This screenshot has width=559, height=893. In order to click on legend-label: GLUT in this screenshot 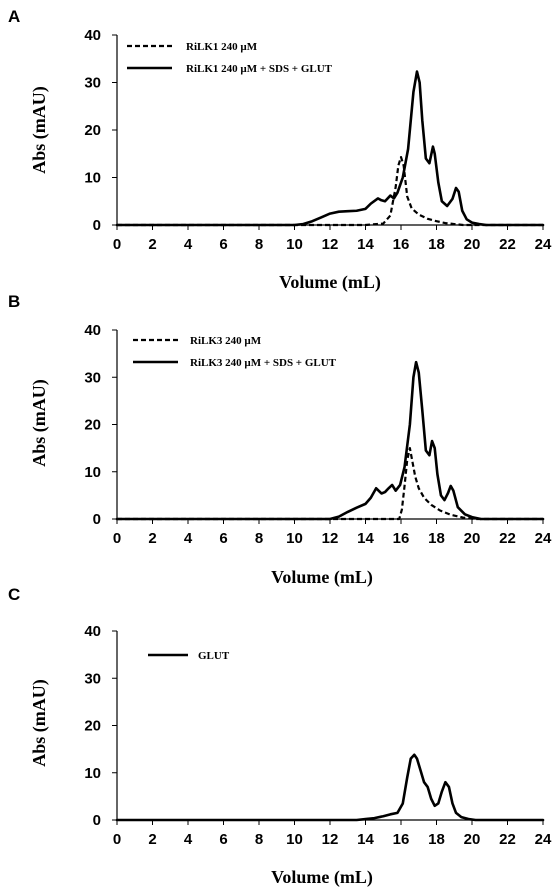, I will do `click(214, 656)`.